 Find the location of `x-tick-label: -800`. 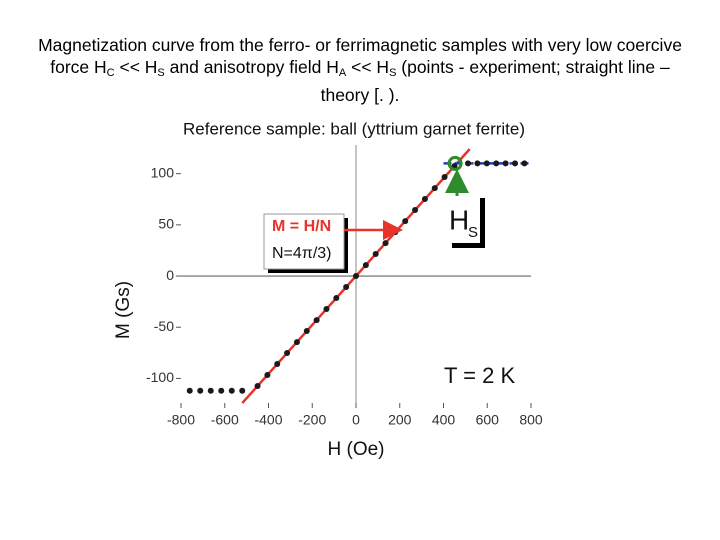

x-tick-label: -800 is located at coordinates (181, 420).